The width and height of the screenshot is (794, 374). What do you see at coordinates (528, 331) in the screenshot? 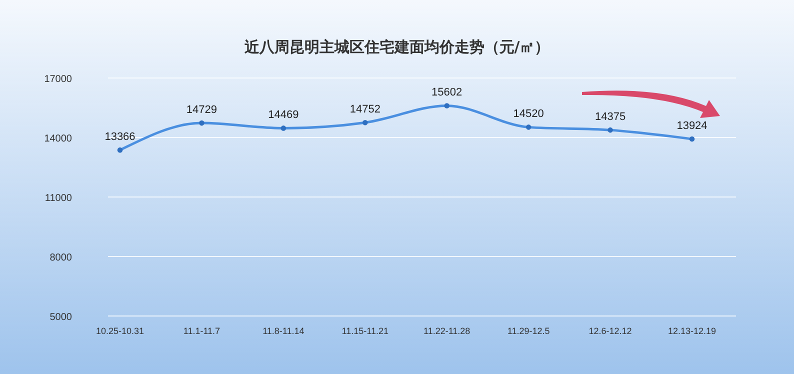
I see `x-tick-label: 11.29-12.5` at bounding box center [528, 331].